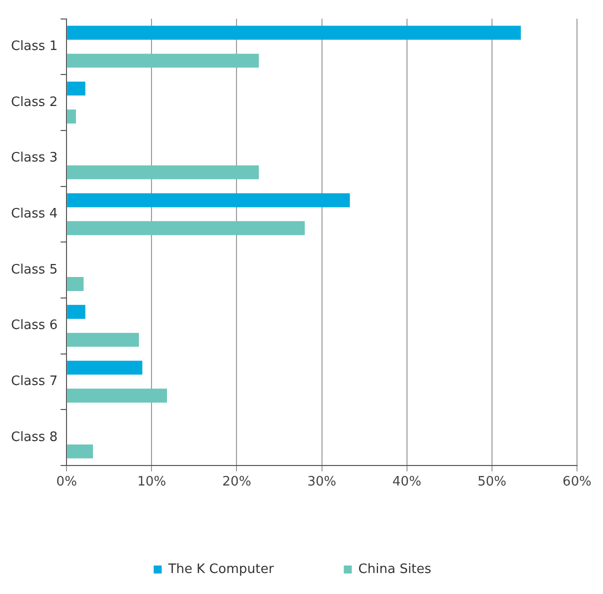 The image size is (603, 594). I want to click on x-tick-label: 40%, so click(407, 482).